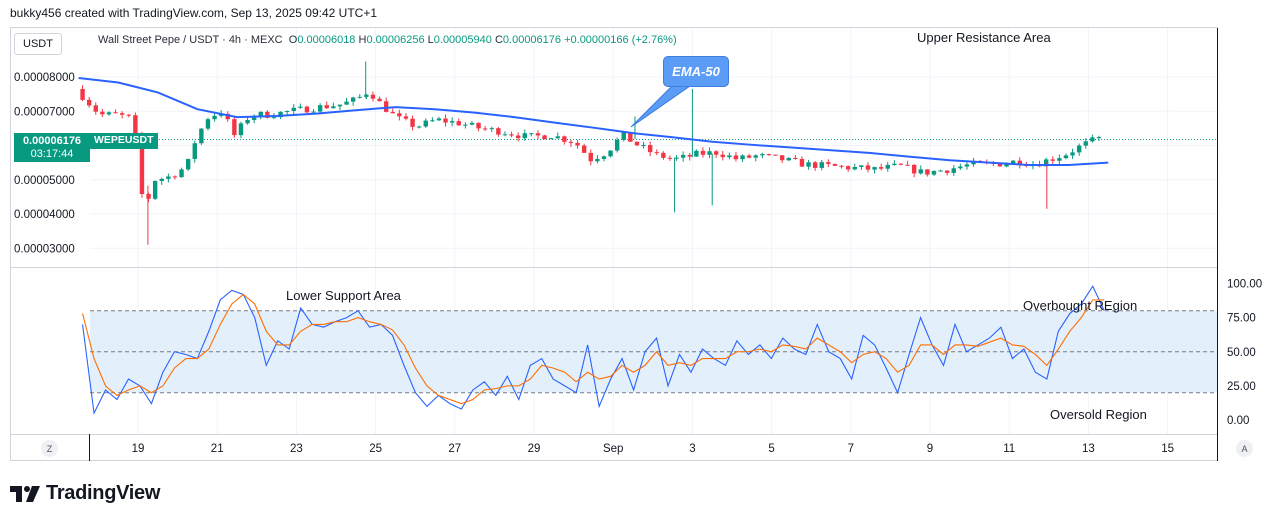  What do you see at coordinates (454, 449) in the screenshot?
I see `time-tick-label: 27` at bounding box center [454, 449].